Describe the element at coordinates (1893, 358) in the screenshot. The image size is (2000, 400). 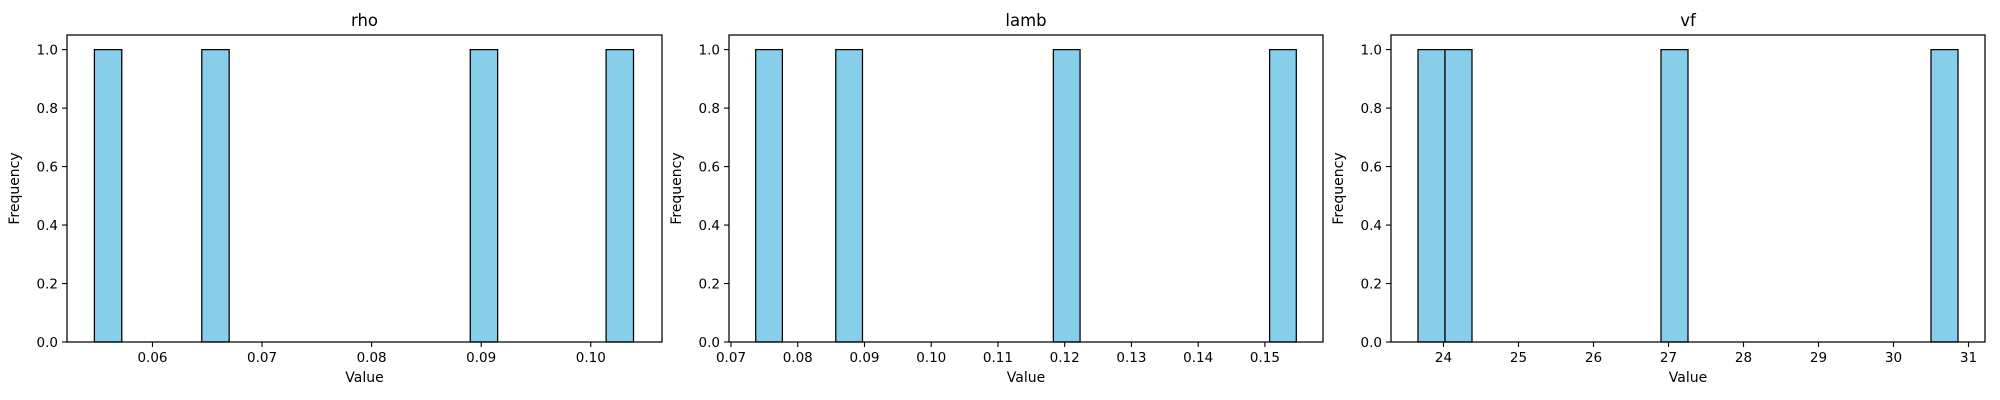
I see `x-tick-label: 30` at that location.